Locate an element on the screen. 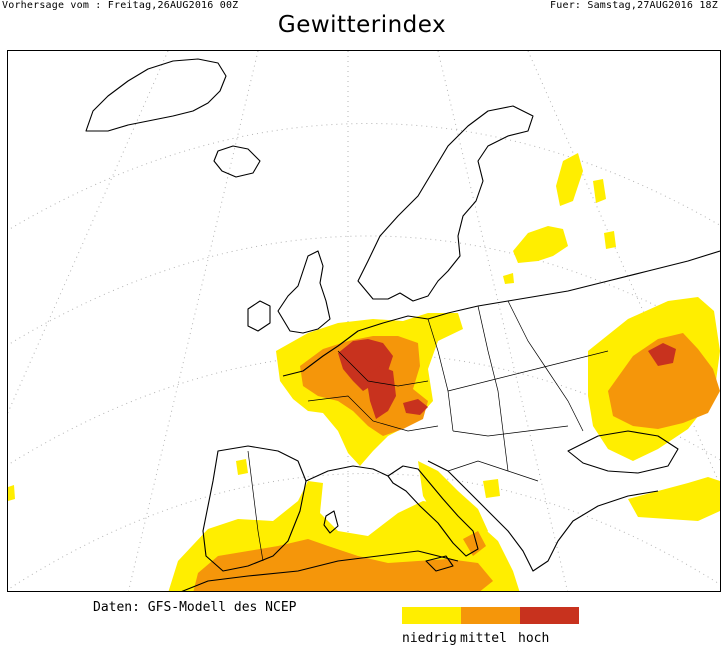 The width and height of the screenshot is (724, 651). area-italy-low is located at coordinates (453, 503).